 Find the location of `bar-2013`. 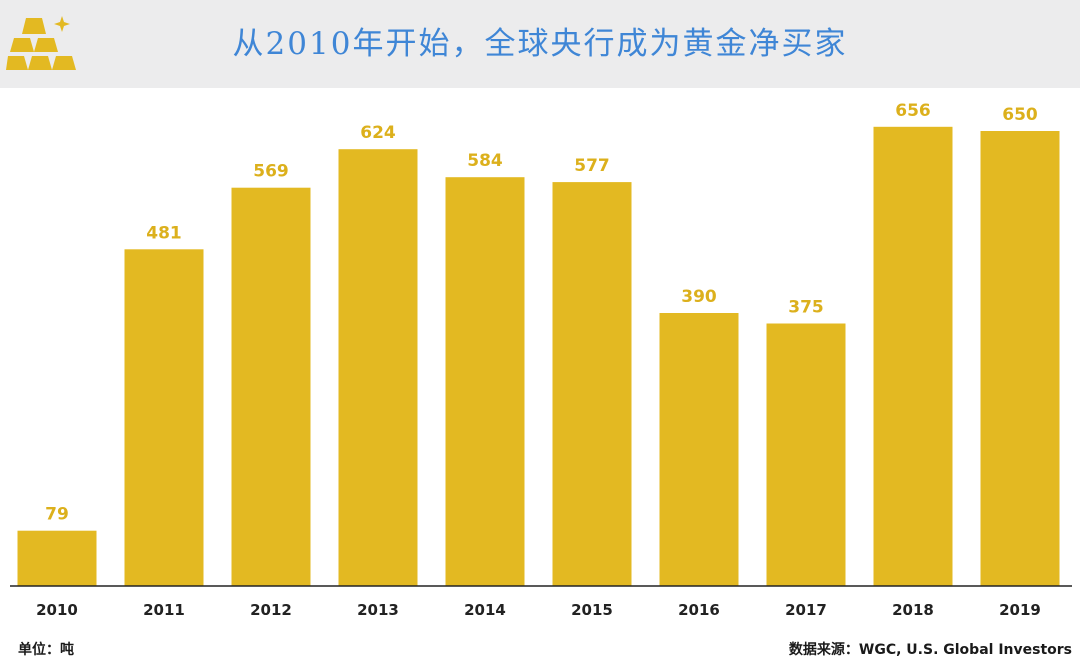

bar-2013 is located at coordinates (378, 367).